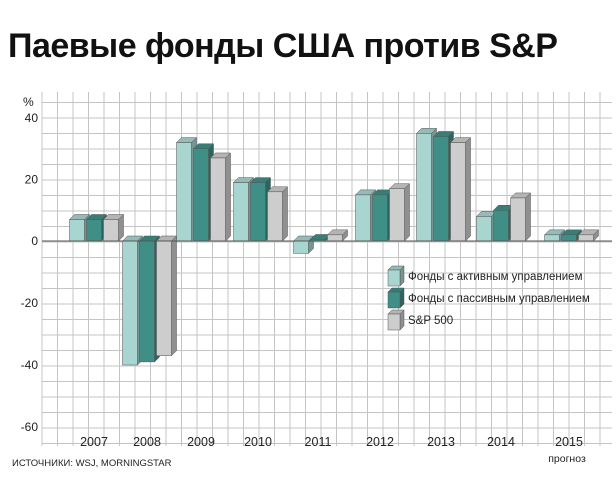 This screenshot has height=481, width=616. Describe the element at coordinates (441, 442) in the screenshot. I see `x-tick-label: 2013` at that location.